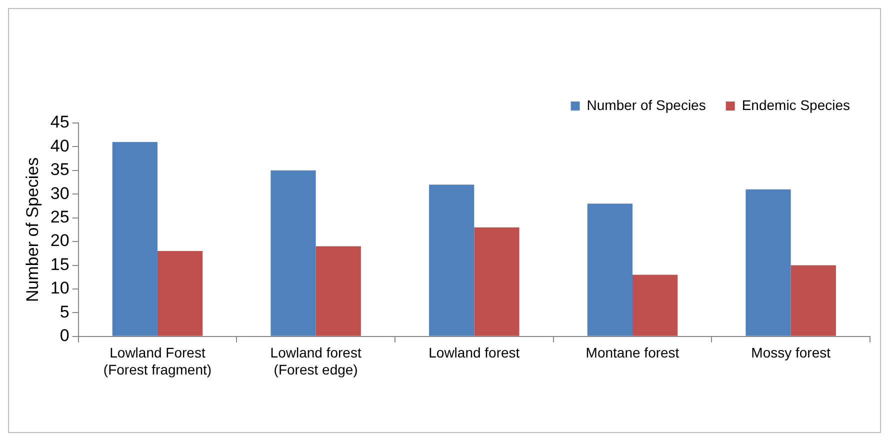 The image size is (885, 437). What do you see at coordinates (65, 312) in the screenshot?
I see `y-tick-label: 5` at bounding box center [65, 312].